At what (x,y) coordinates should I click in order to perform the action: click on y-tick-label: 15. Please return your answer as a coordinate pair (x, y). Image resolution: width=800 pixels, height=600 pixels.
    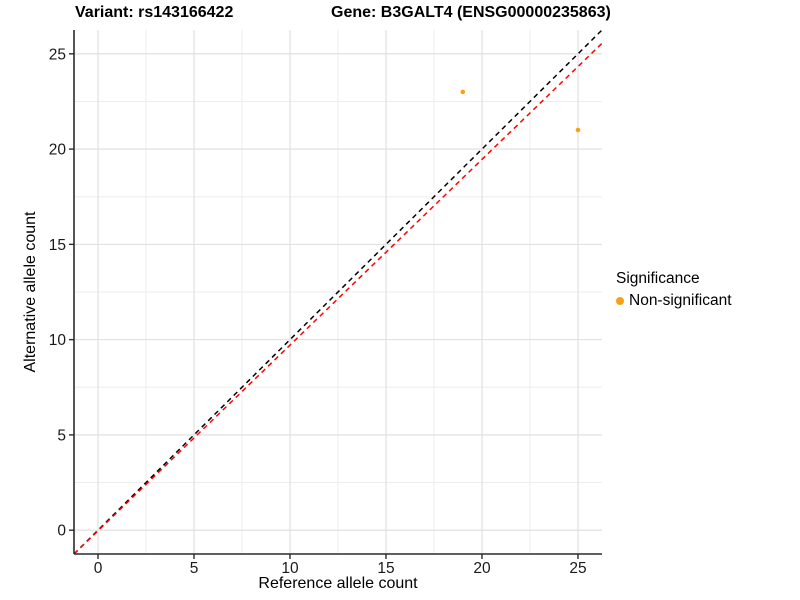
    Looking at the image, I should click on (57, 245).